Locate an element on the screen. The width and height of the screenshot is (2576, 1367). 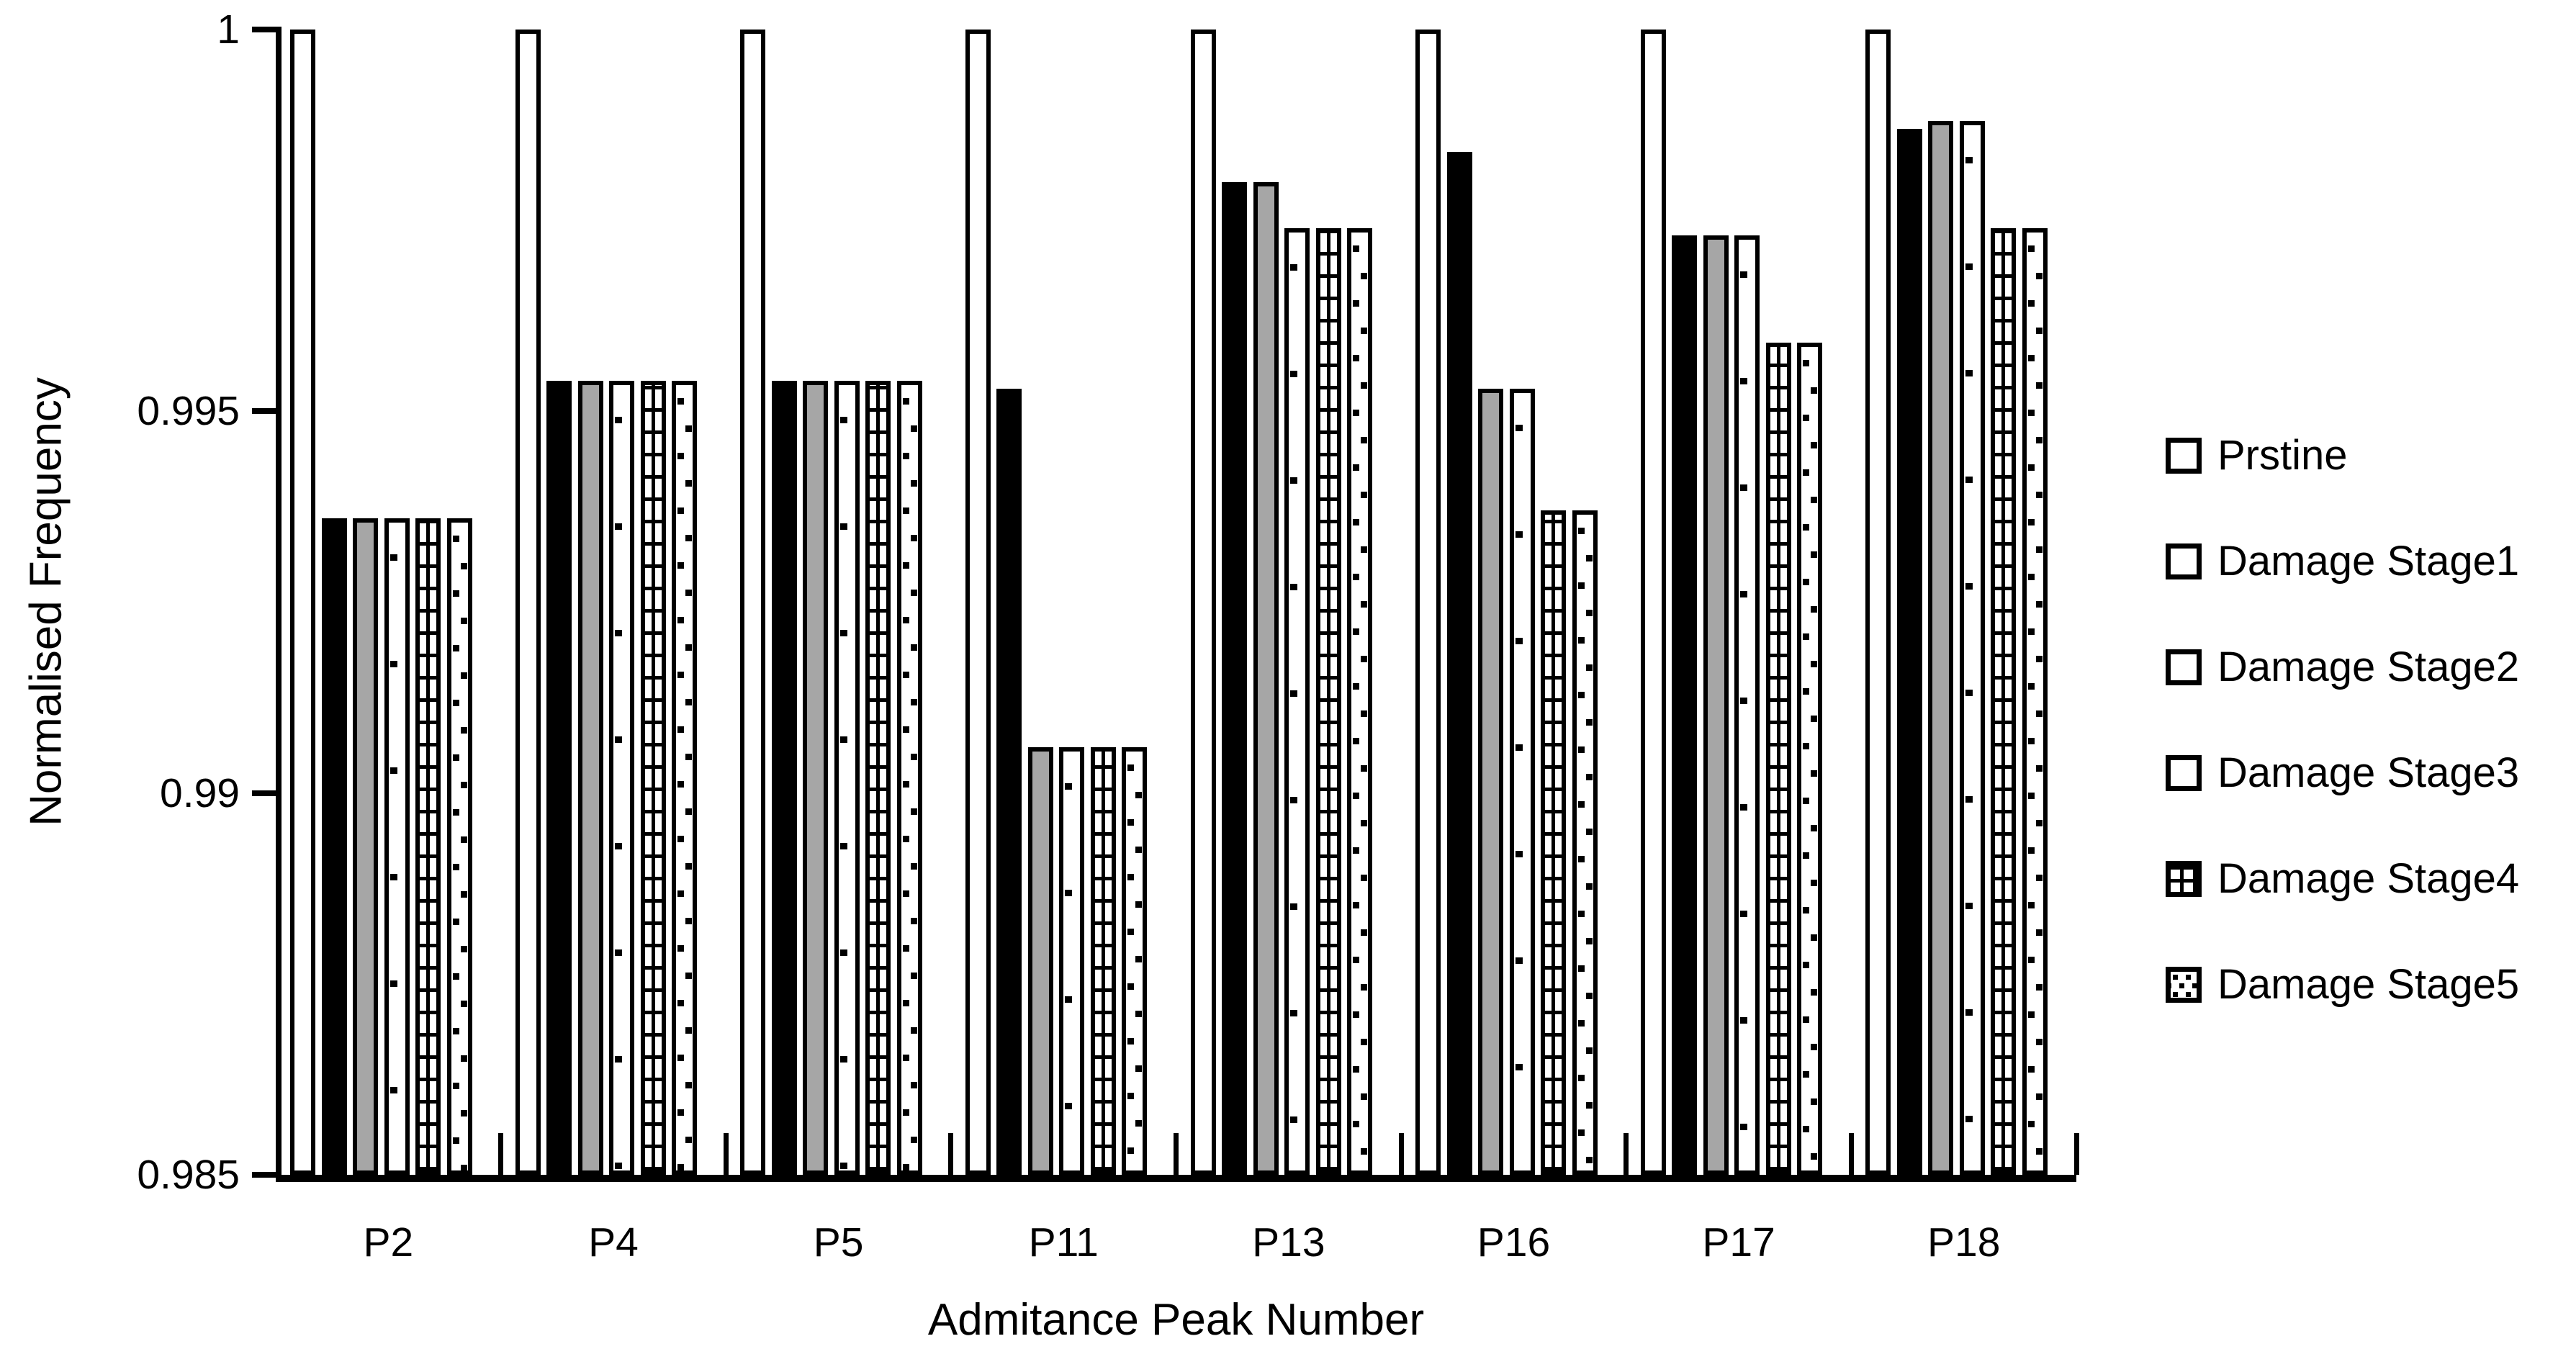
legend-label: Damage Stage4 is located at coordinates (2368, 879).